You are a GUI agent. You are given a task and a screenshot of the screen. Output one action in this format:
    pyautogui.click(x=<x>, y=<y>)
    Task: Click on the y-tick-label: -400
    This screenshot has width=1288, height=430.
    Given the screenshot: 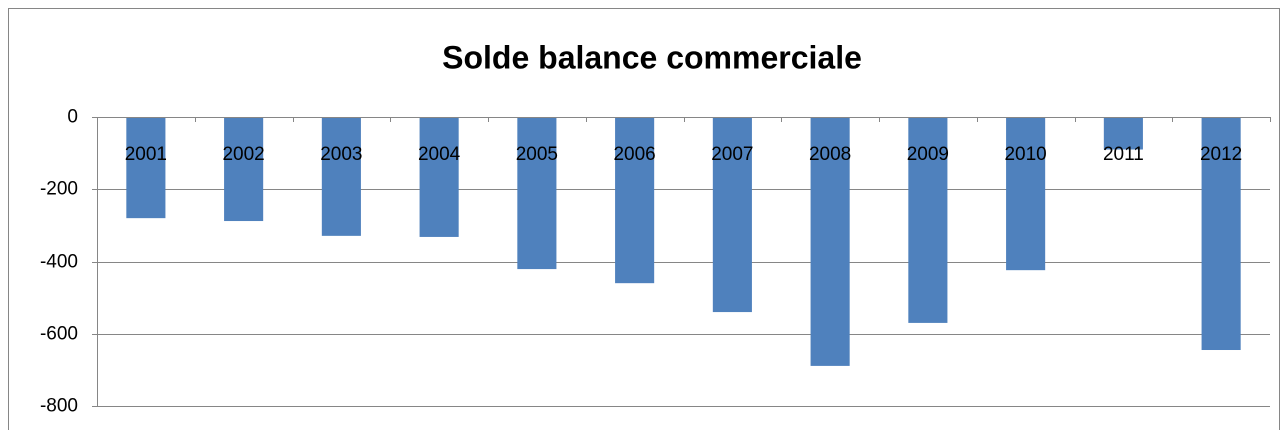 What is the action you would take?
    pyautogui.click(x=59, y=262)
    